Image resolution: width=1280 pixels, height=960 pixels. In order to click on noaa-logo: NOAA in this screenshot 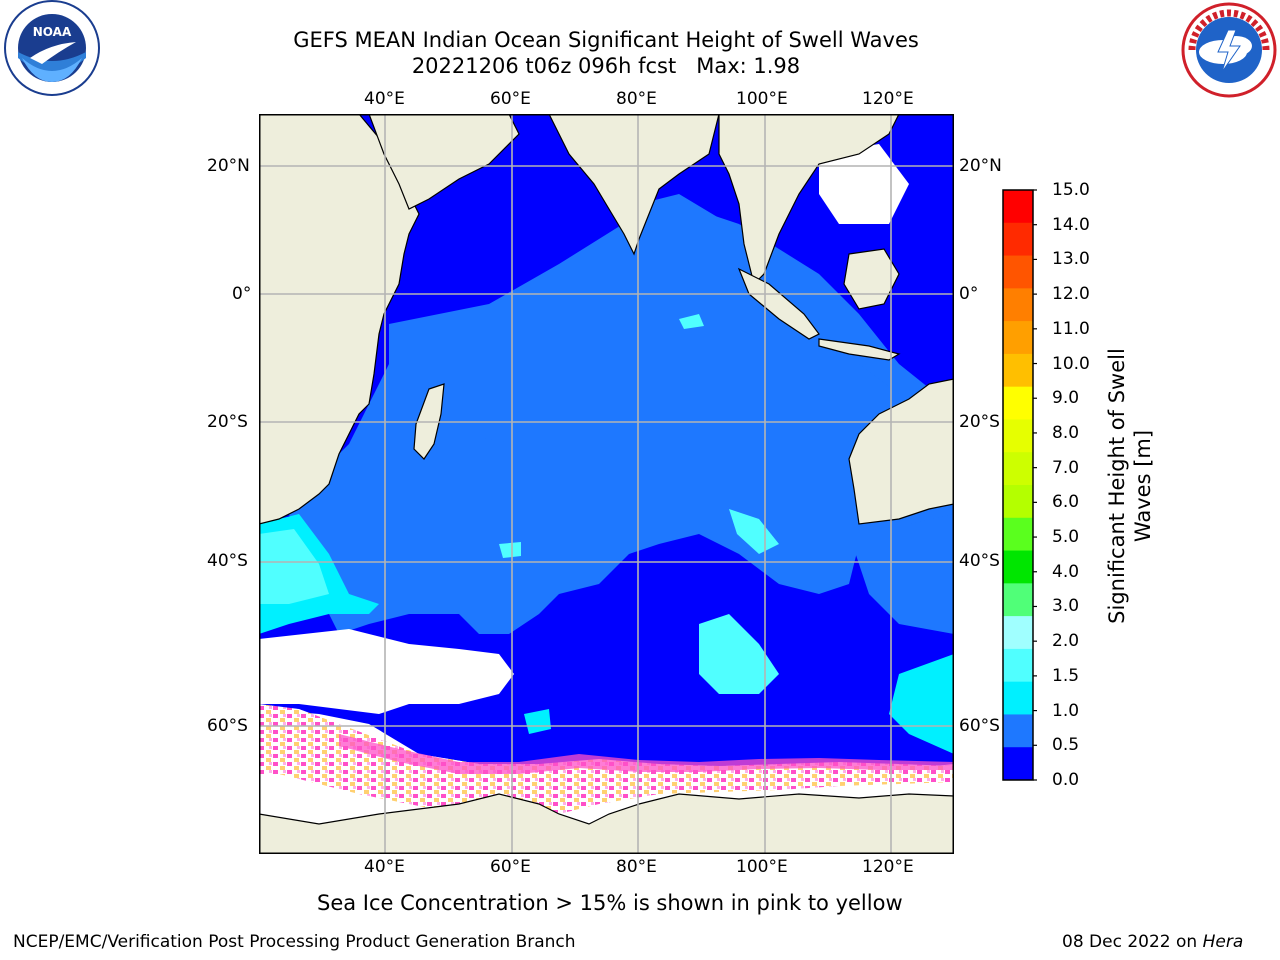, I will do `click(52, 48)`.